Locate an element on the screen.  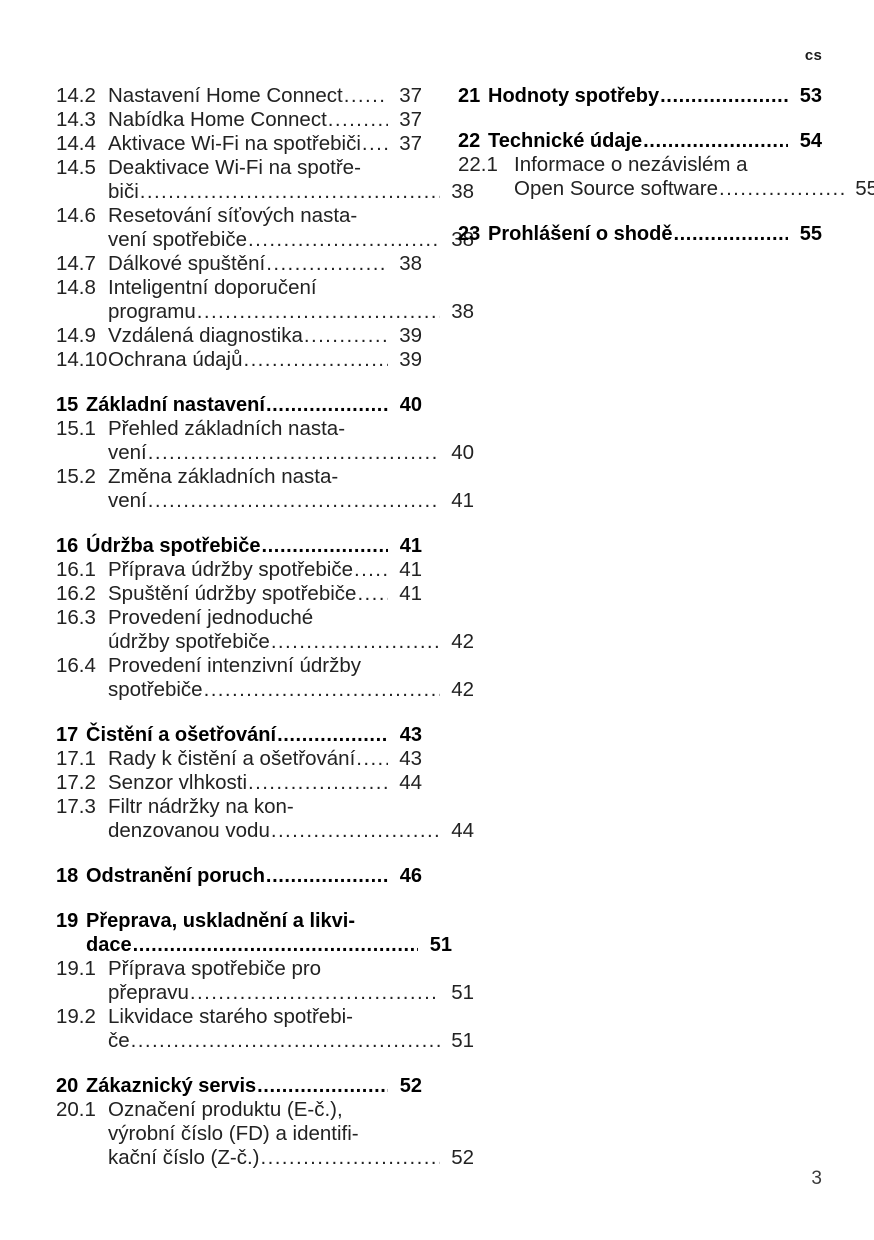
toc-entry-line: dace 51 is located at coordinates (254, 945).